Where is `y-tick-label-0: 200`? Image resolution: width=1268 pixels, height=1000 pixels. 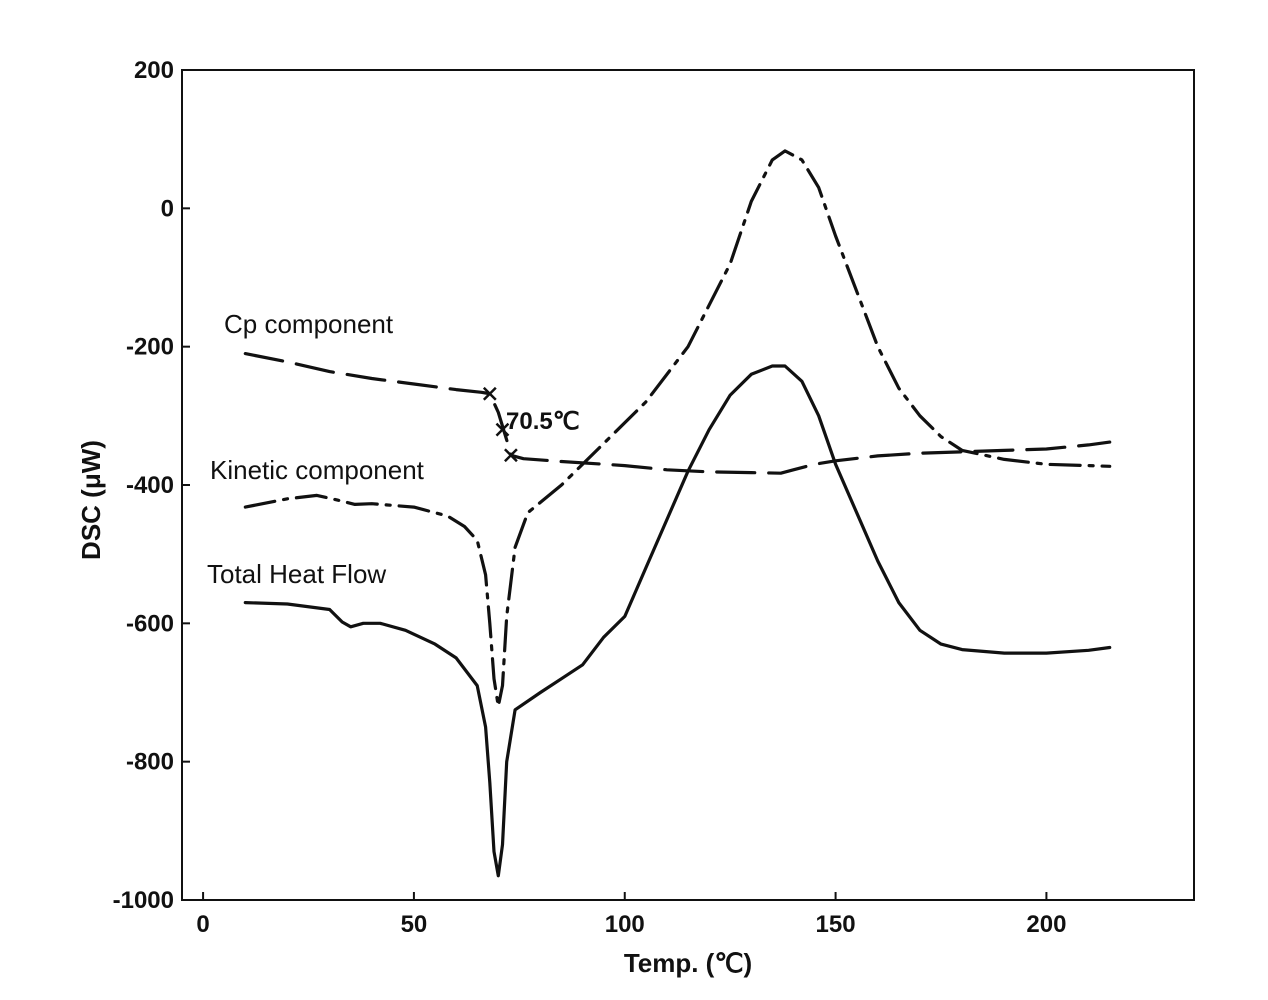 y-tick-label-0: 200 is located at coordinates (154, 70).